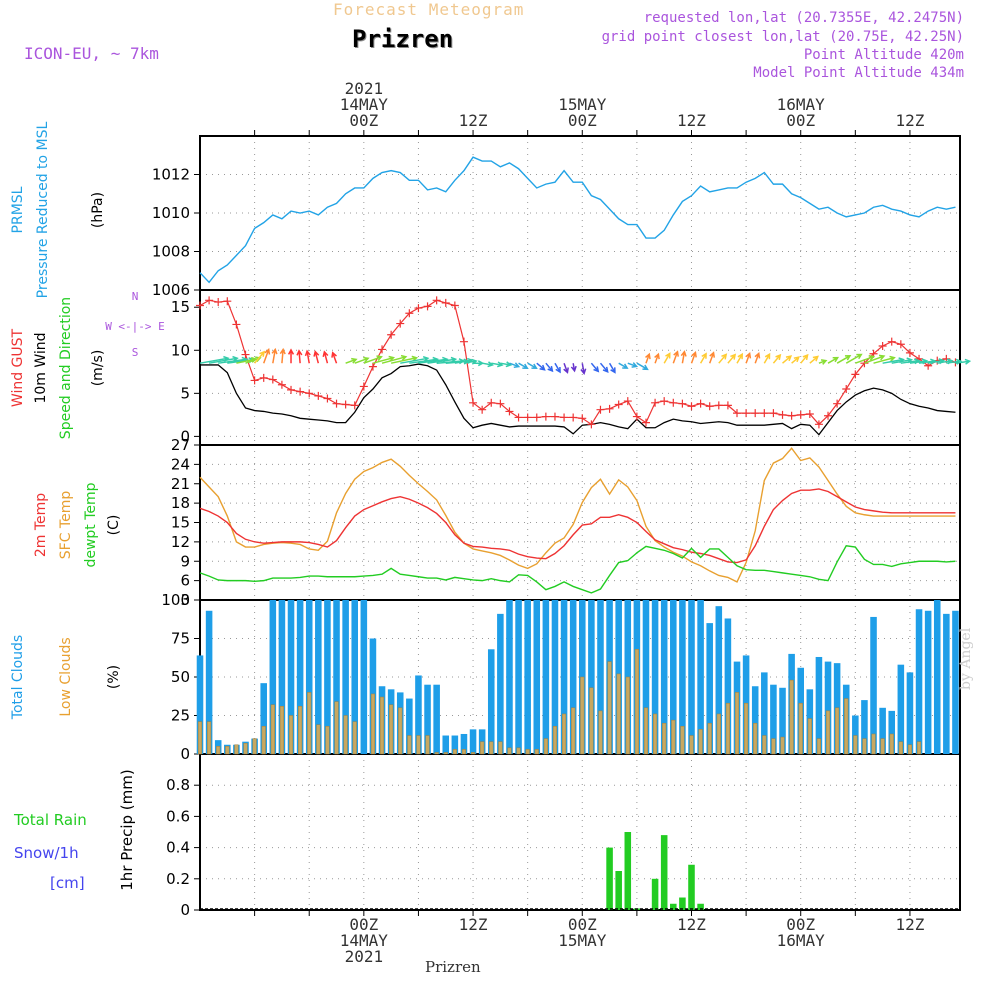  Describe the element at coordinates (66, 525) in the screenshot. I see `sfc-temp-label: SFC Temp` at that location.